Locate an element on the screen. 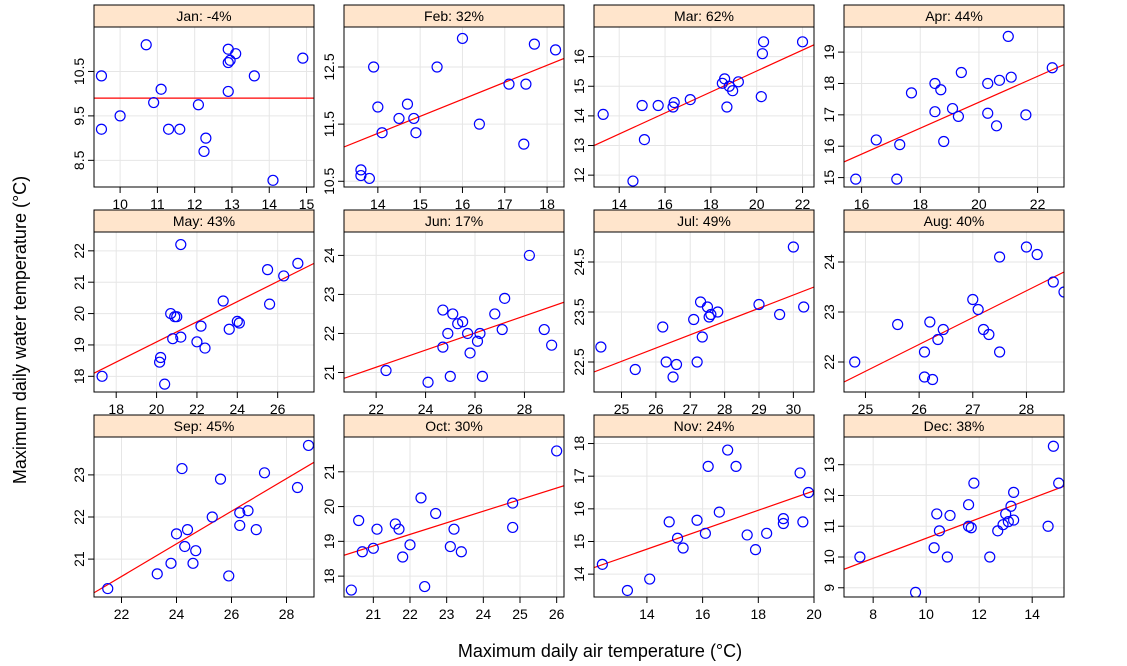 The height and width of the screenshot is (666, 1127). panel-2: Feb: 32% 14 15 16 17 18 10.5 11.5 12.5 is located at coordinates (443, 108).